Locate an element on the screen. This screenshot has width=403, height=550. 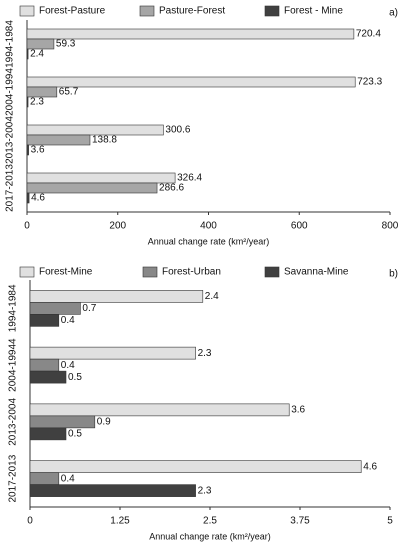
value-label: 0.7 is located at coordinates (89, 308).